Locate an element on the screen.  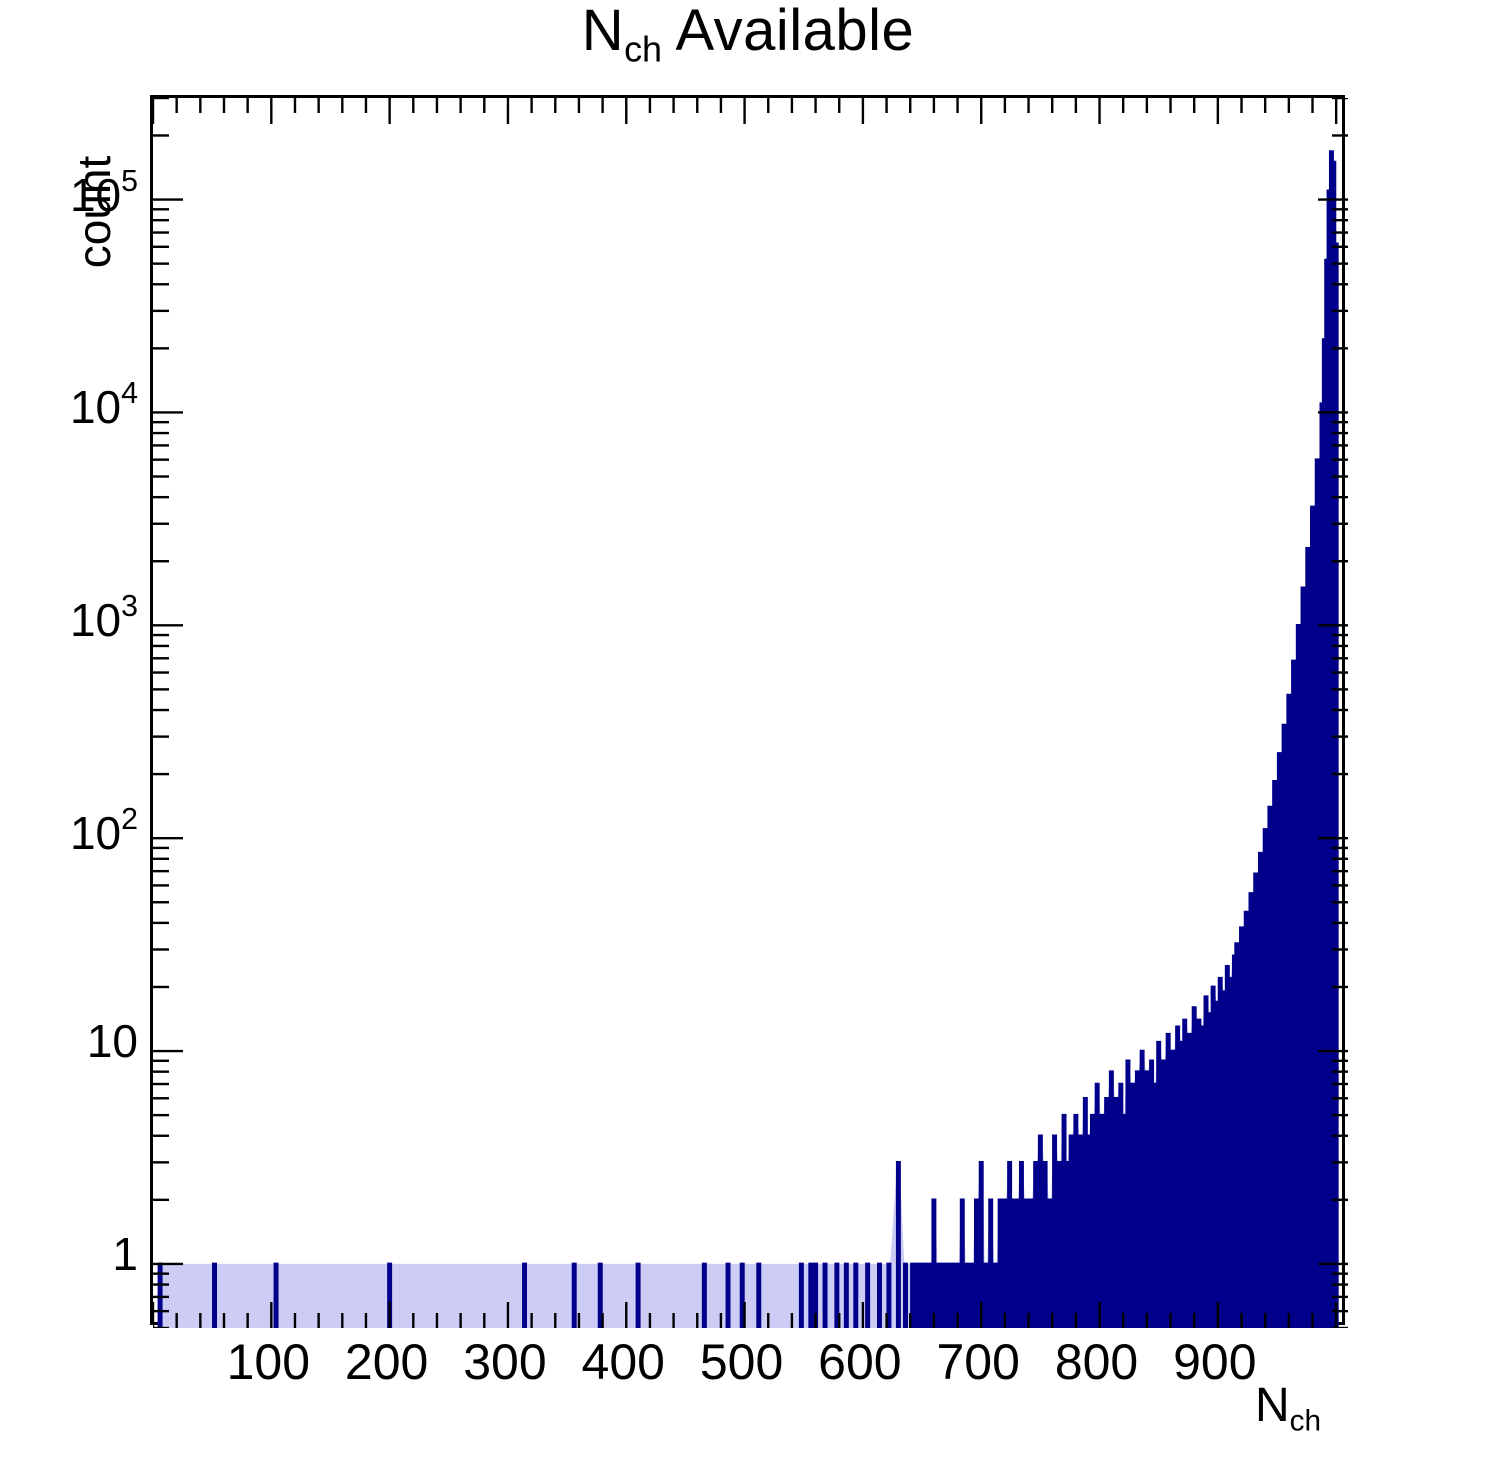
y-tick-mantissa: 1 is located at coordinates (125, 1253).